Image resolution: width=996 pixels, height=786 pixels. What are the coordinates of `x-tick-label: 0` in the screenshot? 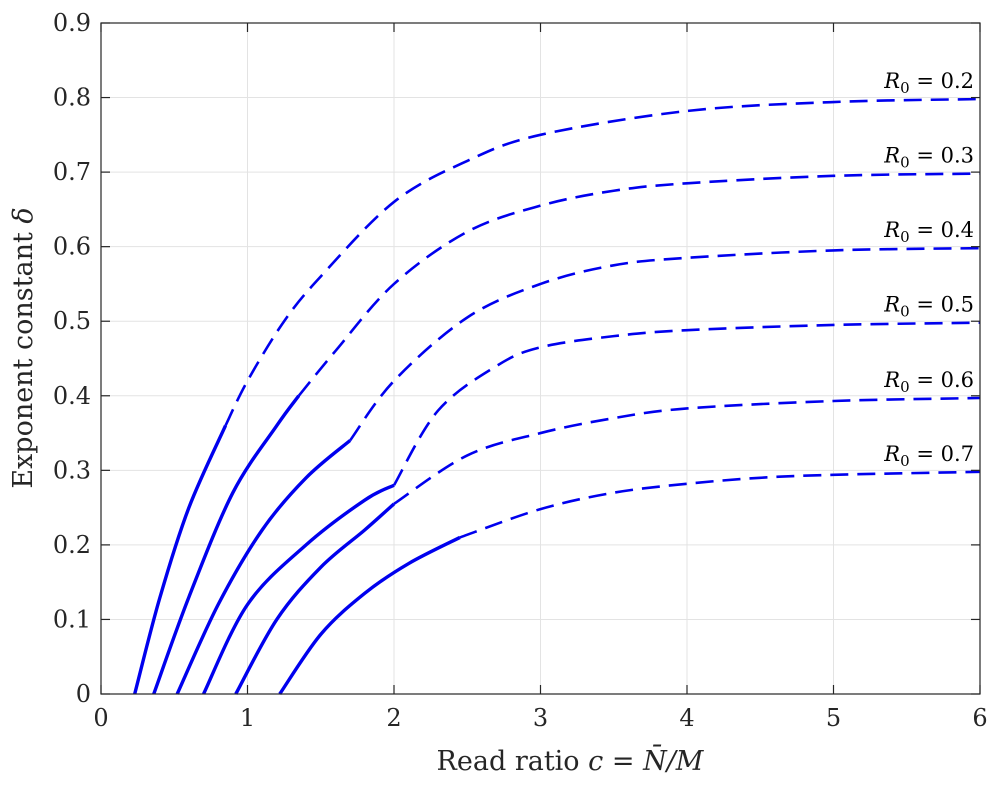 It's located at (100, 718).